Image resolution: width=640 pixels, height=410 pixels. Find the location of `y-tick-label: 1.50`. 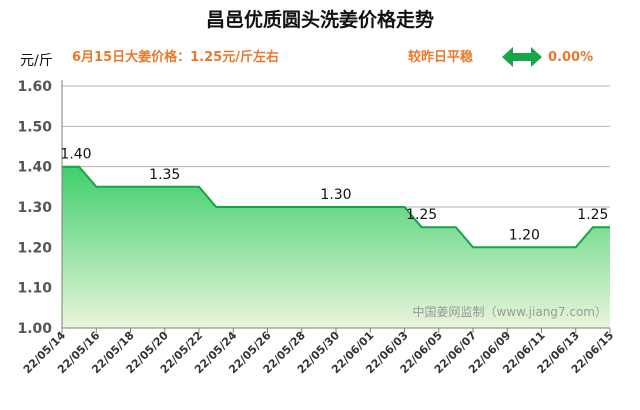

y-tick-label: 1.50 is located at coordinates (34, 127).